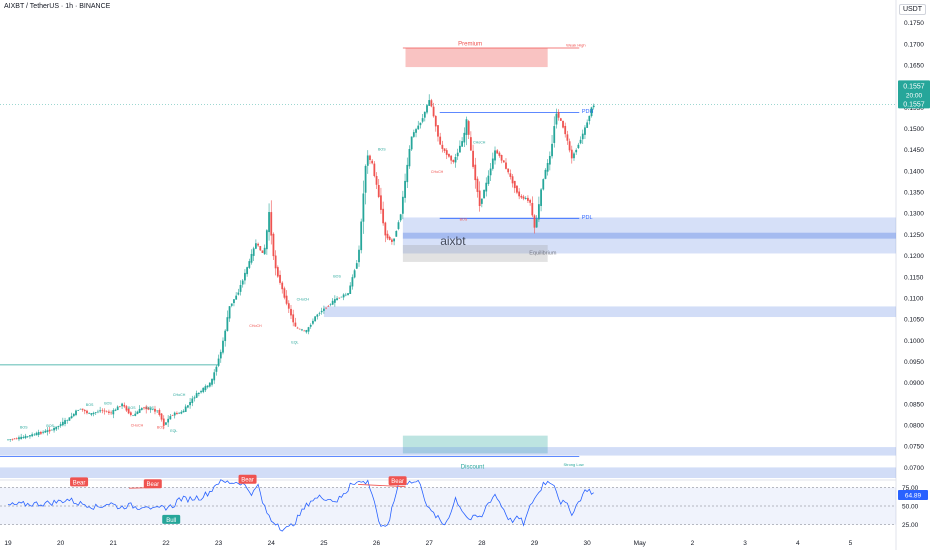  Describe the element at coordinates (851, 543) in the screenshot. I see `x-tick-label: 5` at that location.